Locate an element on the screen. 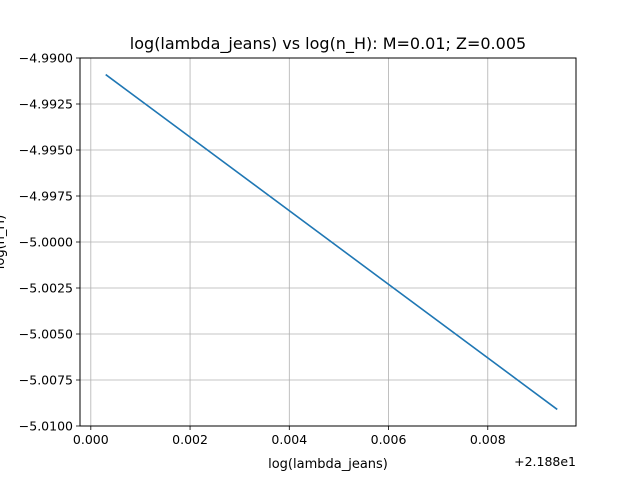  x-axis-offset-label: +2.188e1 is located at coordinates (545, 461).